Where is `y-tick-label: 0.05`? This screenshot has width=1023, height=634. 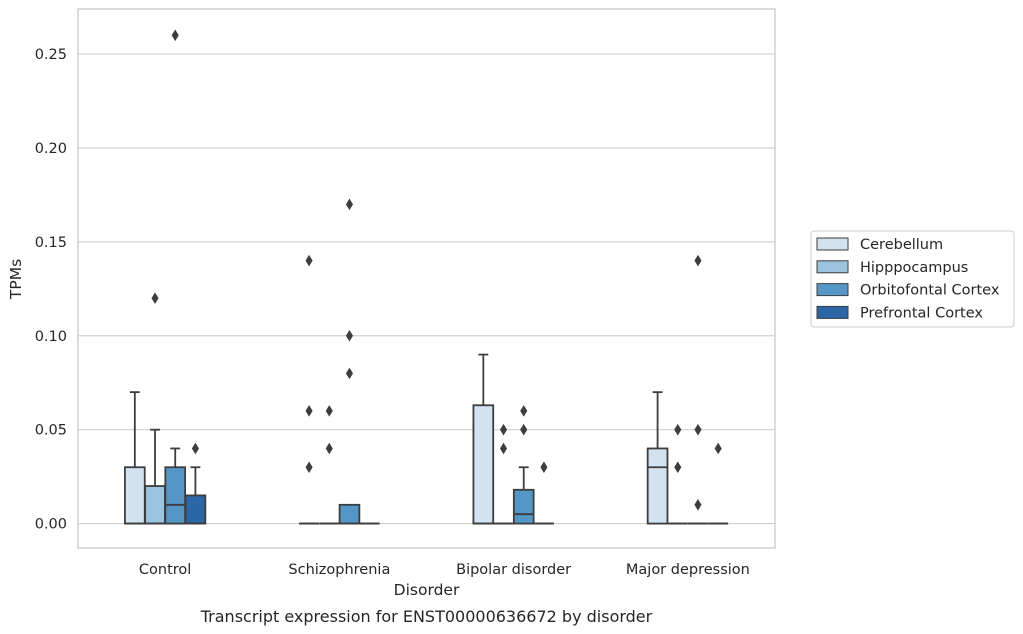
y-tick-label: 0.05 is located at coordinates (51, 431).